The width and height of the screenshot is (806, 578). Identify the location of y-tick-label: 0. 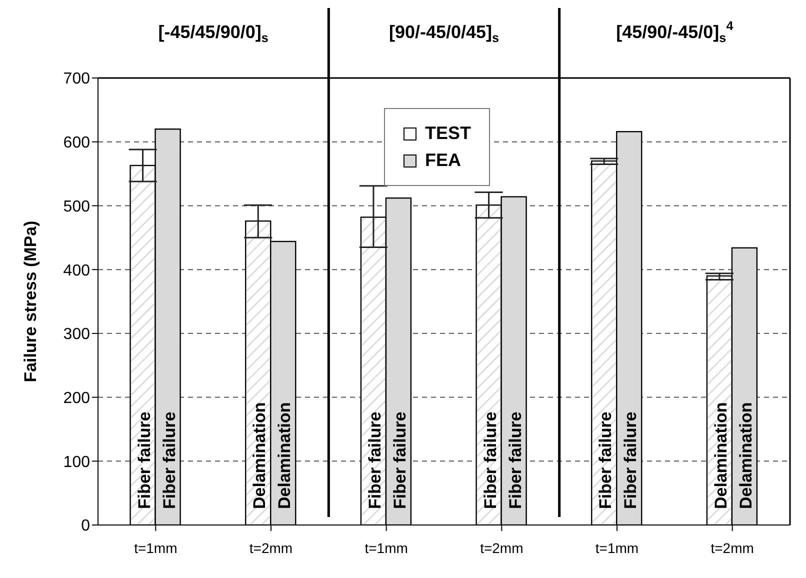
(85, 526).